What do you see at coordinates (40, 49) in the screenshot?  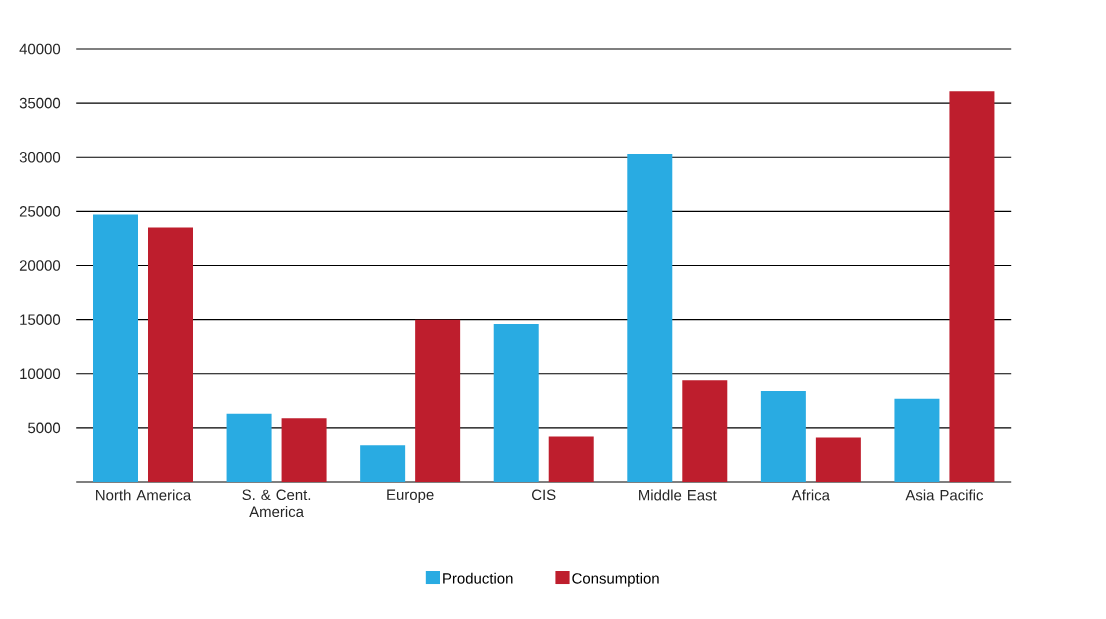 I see `y-tick-label: 40000` at bounding box center [40, 49].